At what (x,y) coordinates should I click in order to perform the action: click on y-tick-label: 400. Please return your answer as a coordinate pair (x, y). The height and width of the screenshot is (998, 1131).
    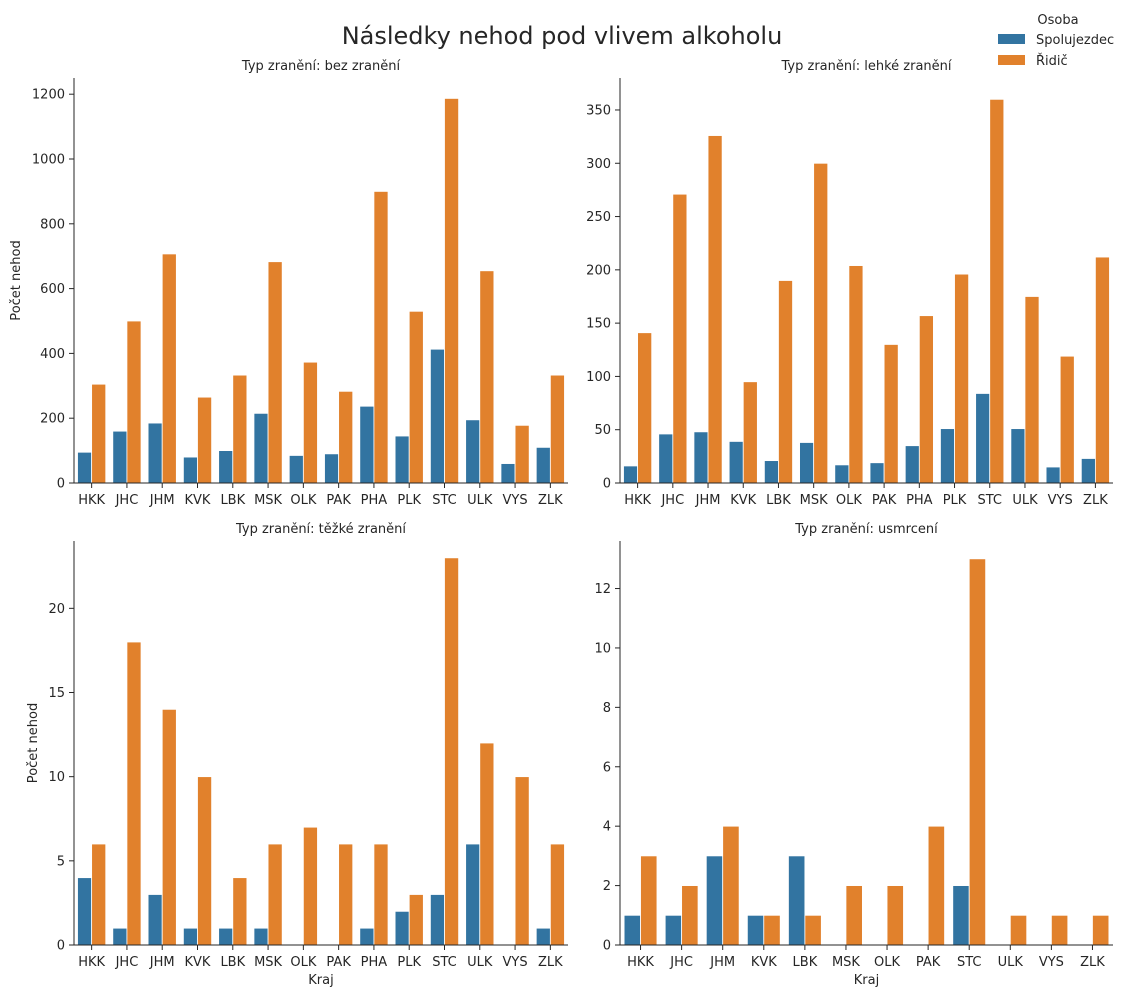
    Looking at the image, I should click on (52, 354).